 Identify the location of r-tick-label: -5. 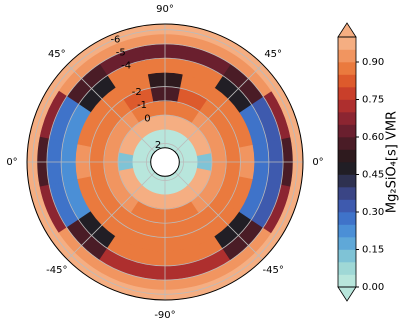
(121, 53).